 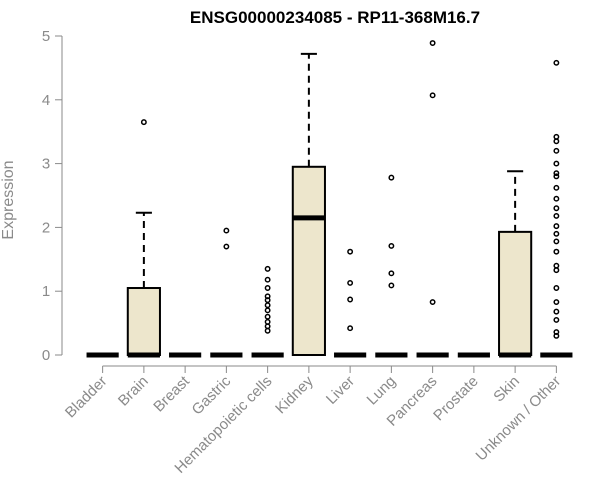 What do you see at coordinates (340, 390) in the screenshot?
I see `x-category-label: Liver` at bounding box center [340, 390].